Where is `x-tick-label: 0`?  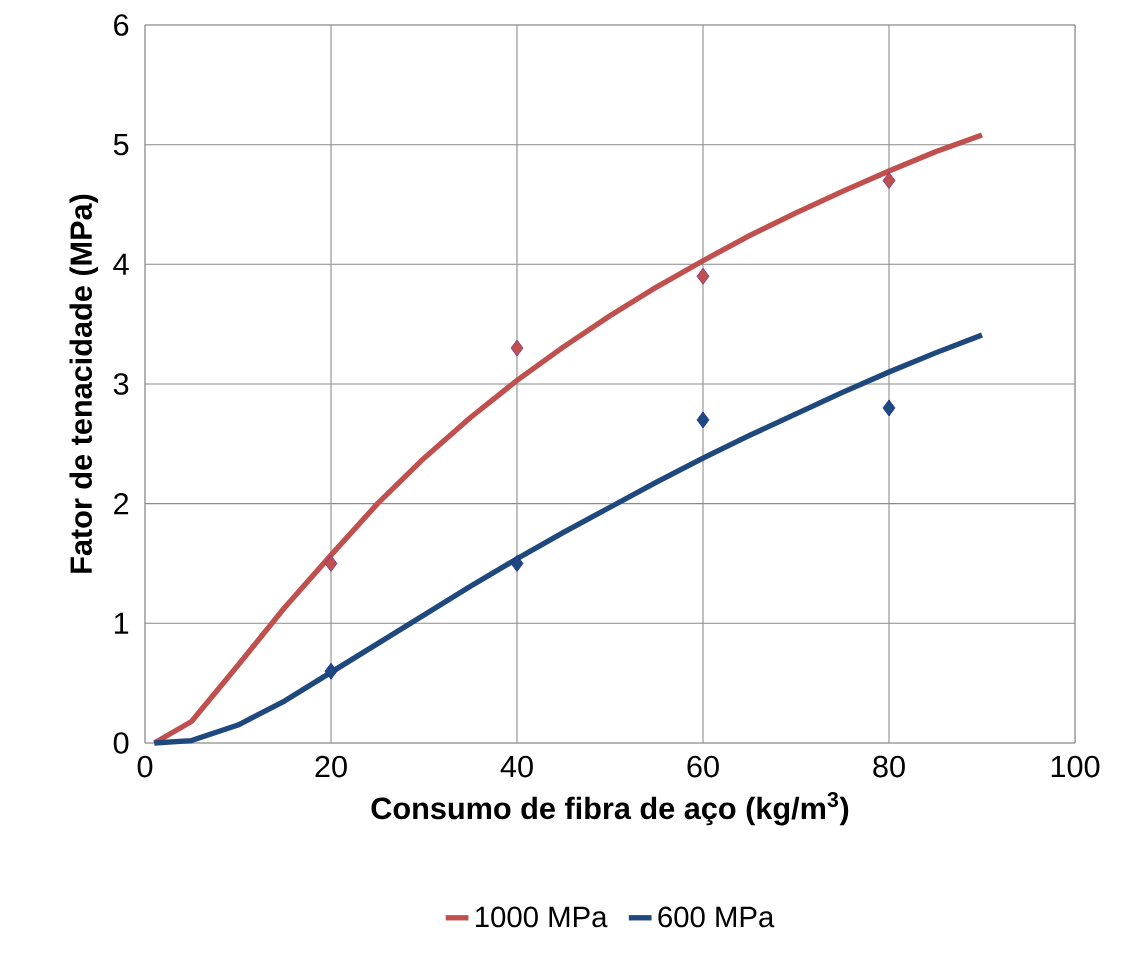
x-tick-label: 0 is located at coordinates (145, 766).